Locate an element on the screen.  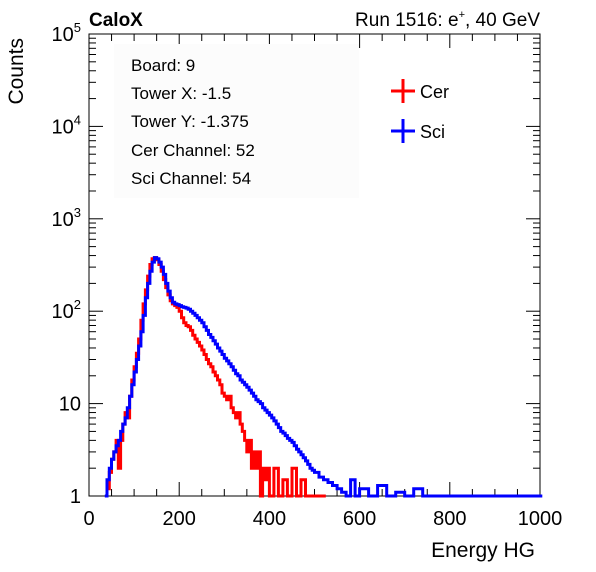
header-right-prefix: Run 1516: e is located at coordinates (407, 20).